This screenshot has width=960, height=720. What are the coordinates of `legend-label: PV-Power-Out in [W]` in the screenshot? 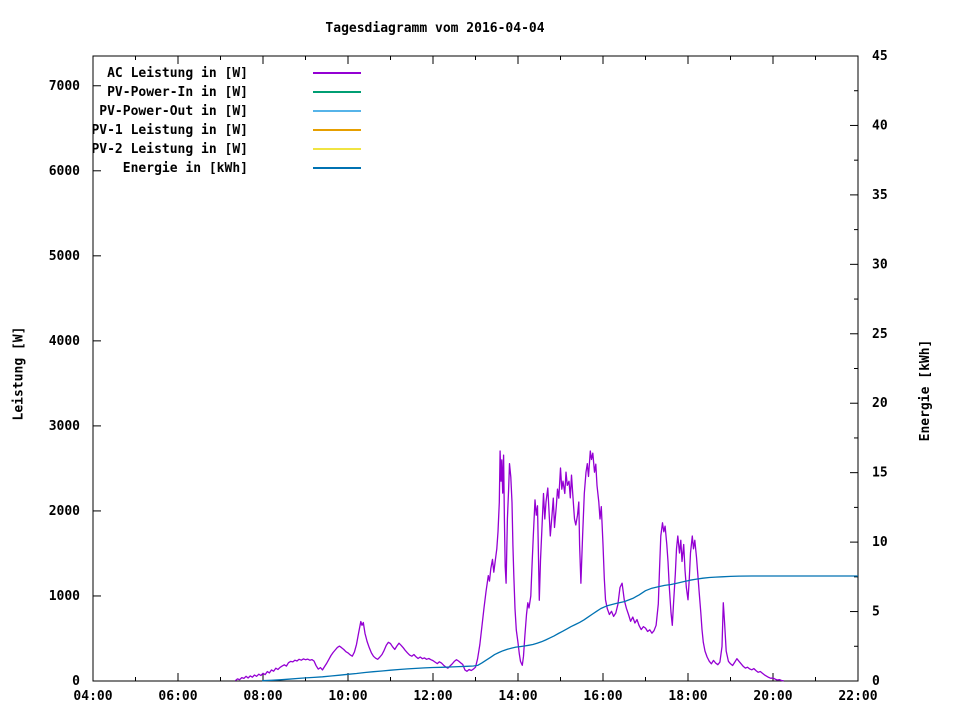 It's located at (173, 111).